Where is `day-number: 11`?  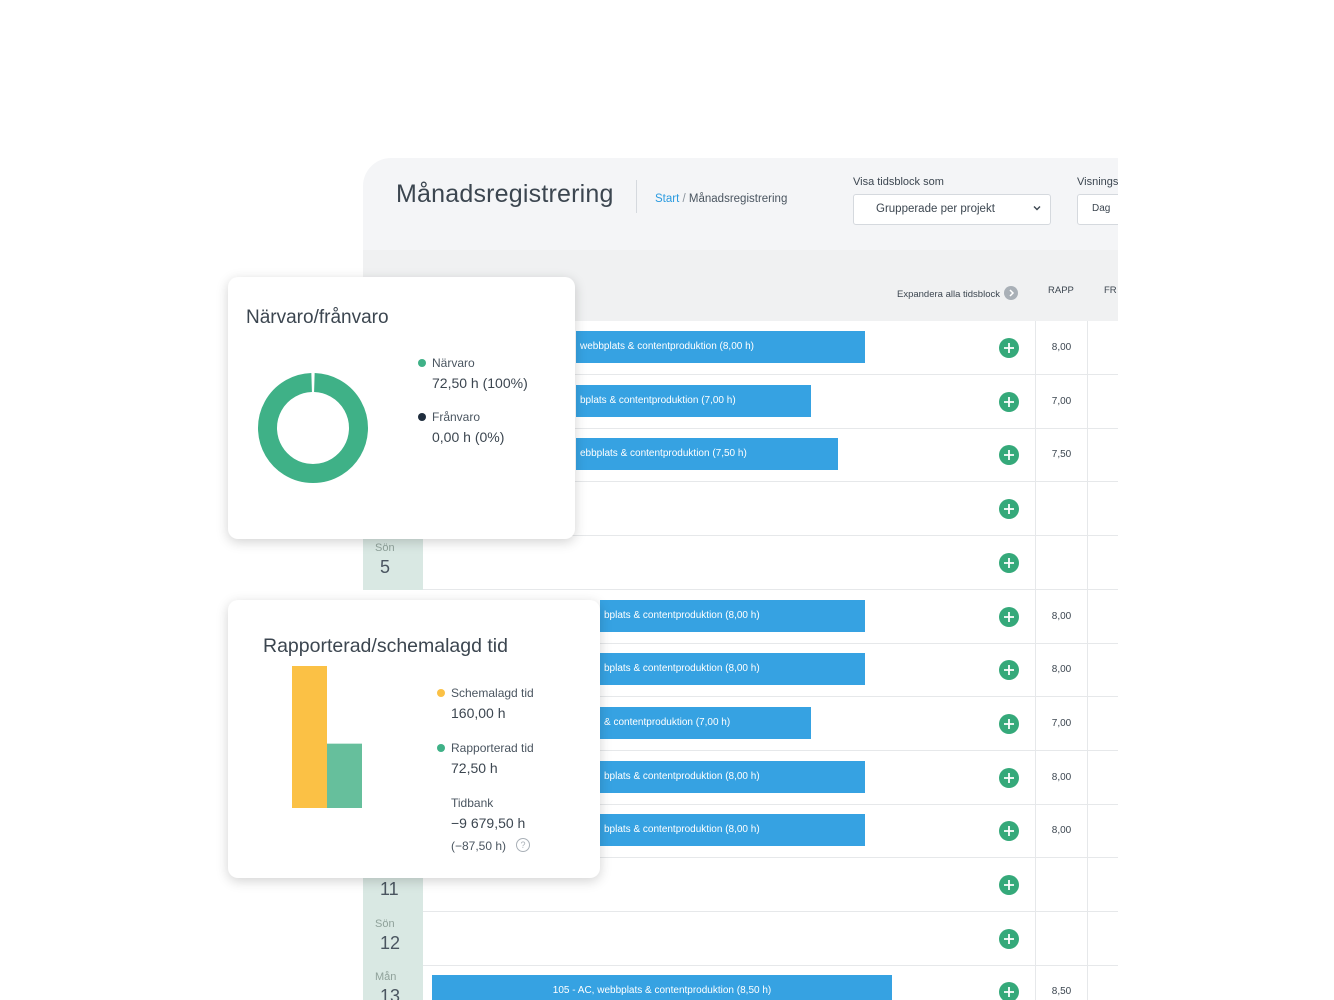
day-number: 11 is located at coordinates (389, 889).